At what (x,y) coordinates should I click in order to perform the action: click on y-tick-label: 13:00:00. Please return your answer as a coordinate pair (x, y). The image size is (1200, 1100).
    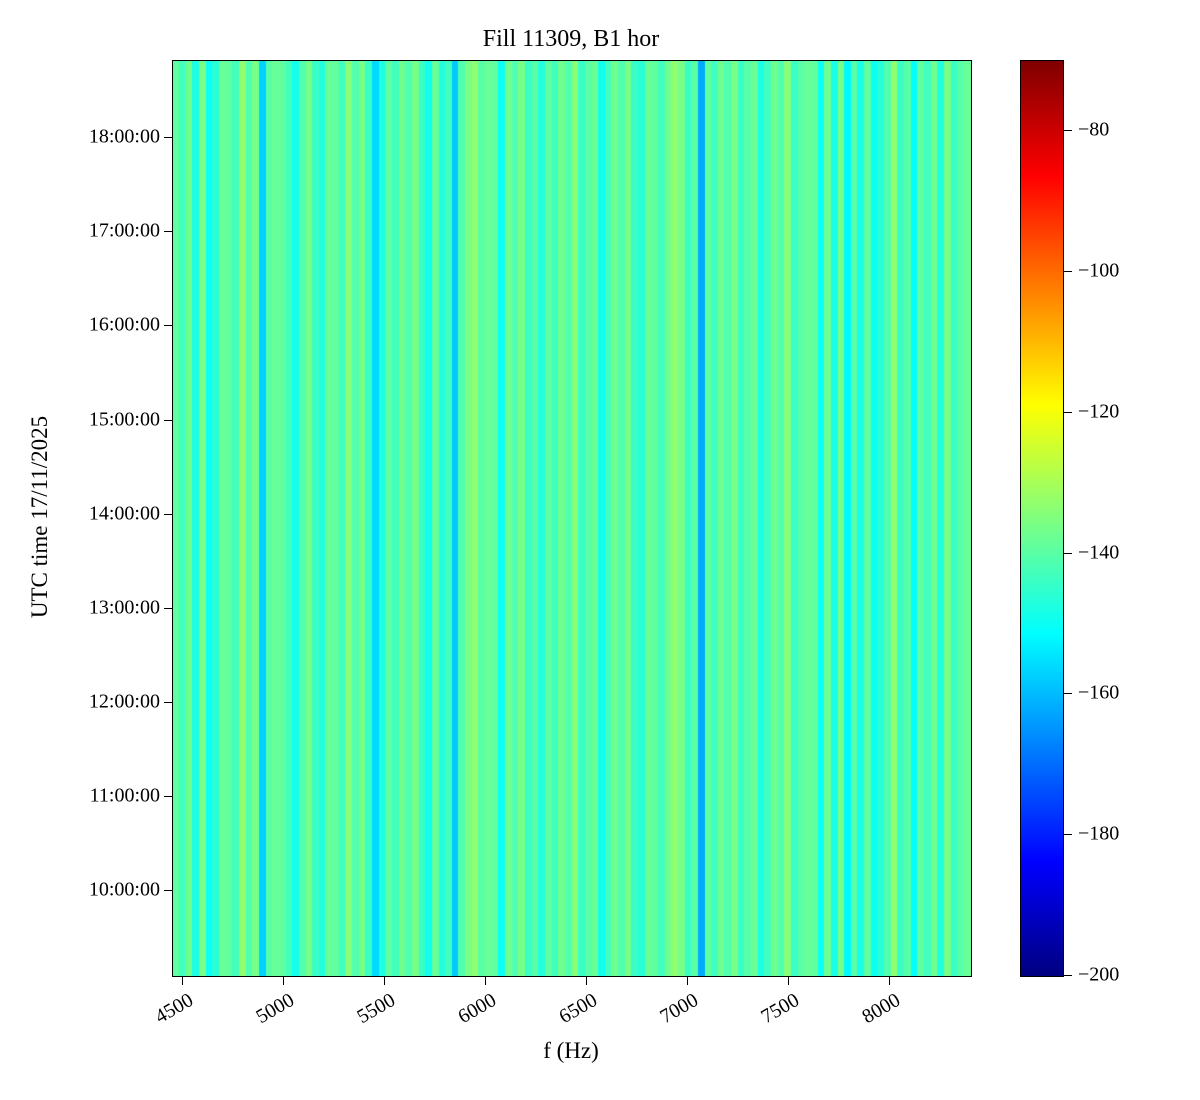
    Looking at the image, I should click on (124, 607).